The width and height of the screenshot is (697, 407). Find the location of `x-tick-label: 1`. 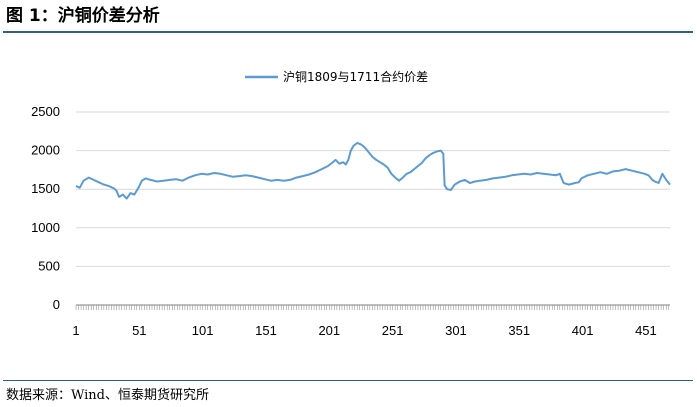

x-tick-label: 1 is located at coordinates (75, 330).